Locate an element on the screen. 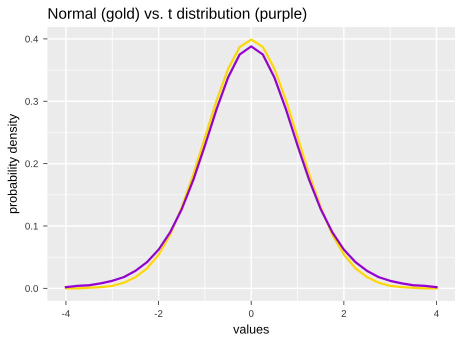  chart-title: Normal (gold) vs. t distribution (purple) is located at coordinates (177, 15).